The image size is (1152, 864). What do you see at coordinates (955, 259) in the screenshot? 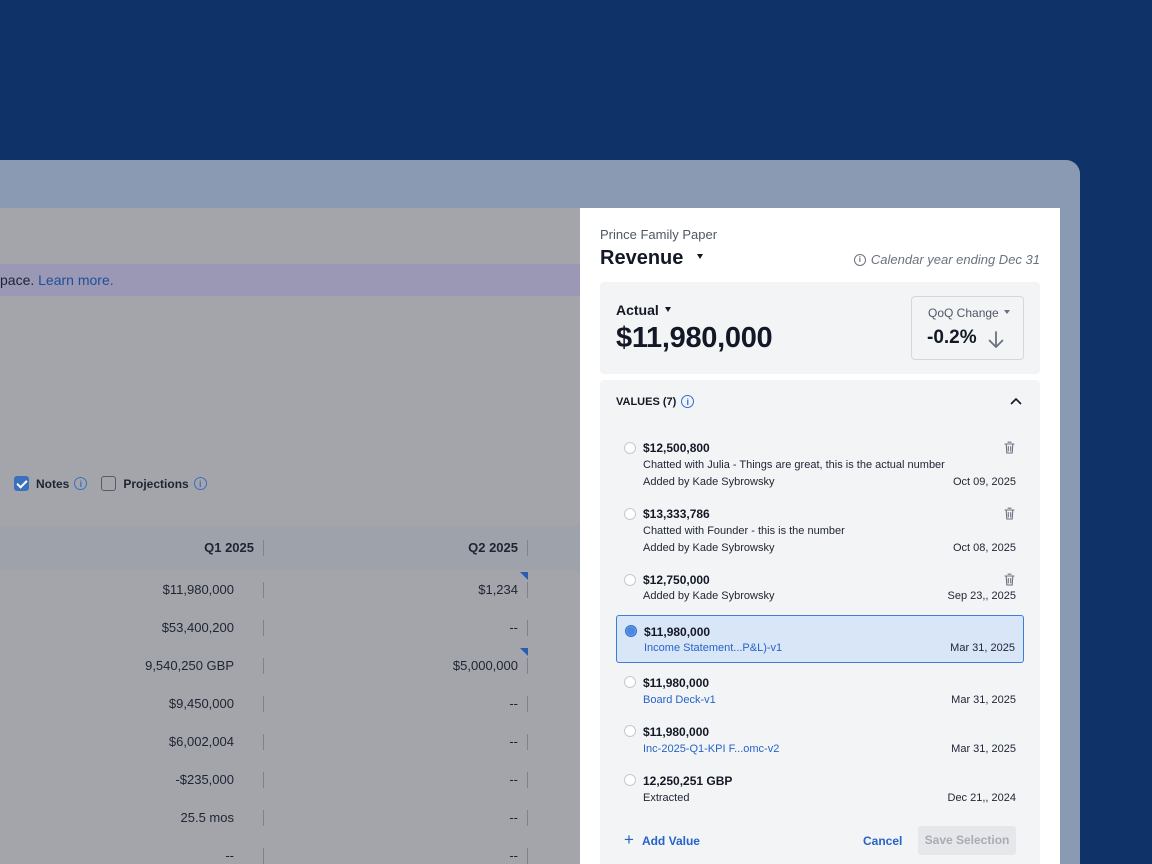
I see `calendar-note-text: Calendar year ending Dec 31` at bounding box center [955, 259].